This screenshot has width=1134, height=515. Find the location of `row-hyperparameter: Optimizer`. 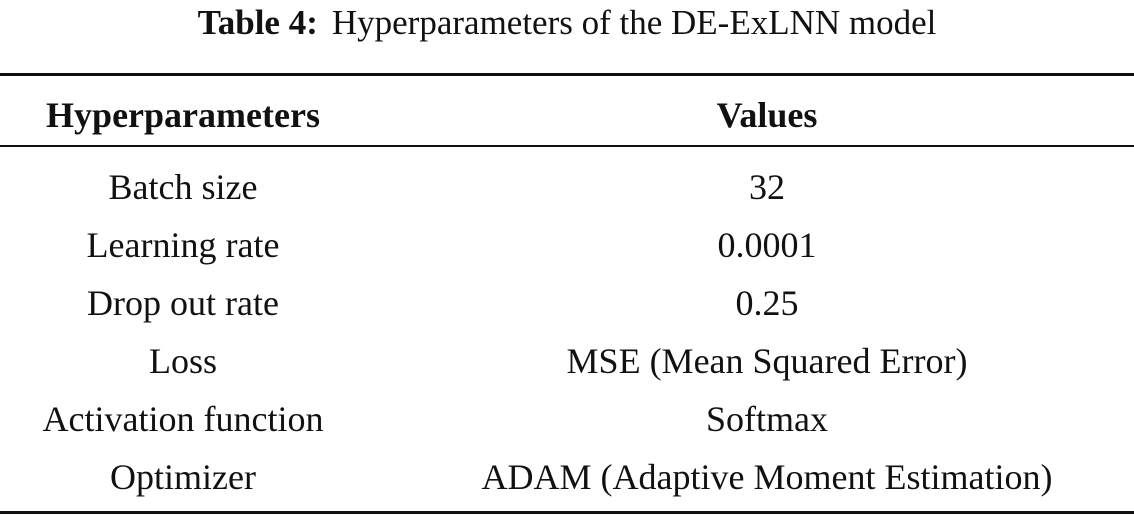

row-hyperparameter: Optimizer is located at coordinates (183, 477).